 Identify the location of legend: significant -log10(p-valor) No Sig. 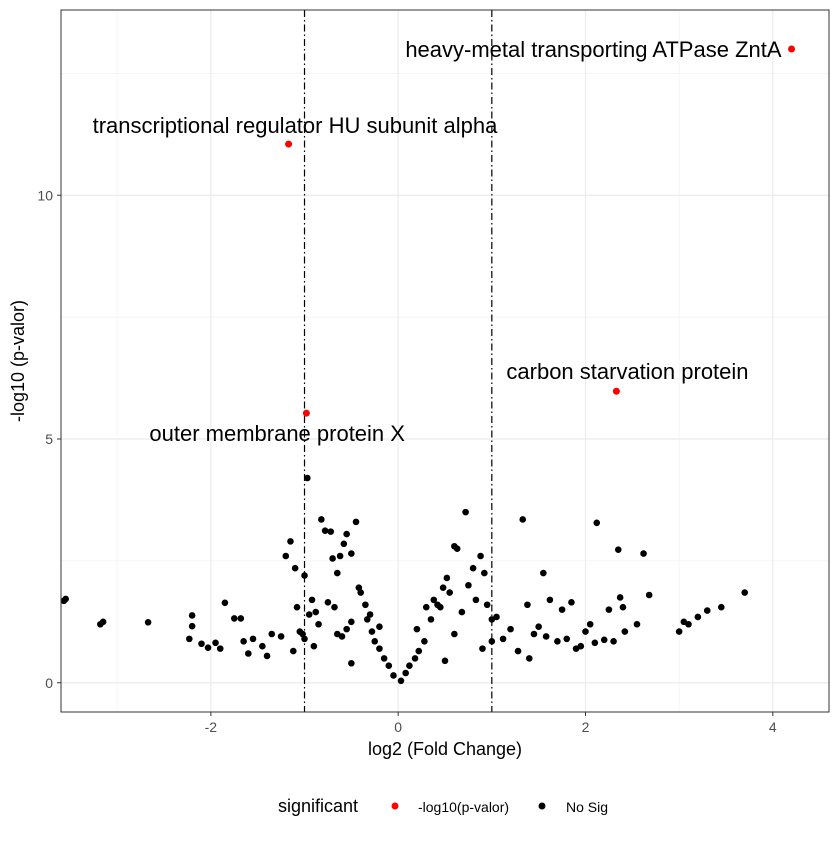
(443, 806).